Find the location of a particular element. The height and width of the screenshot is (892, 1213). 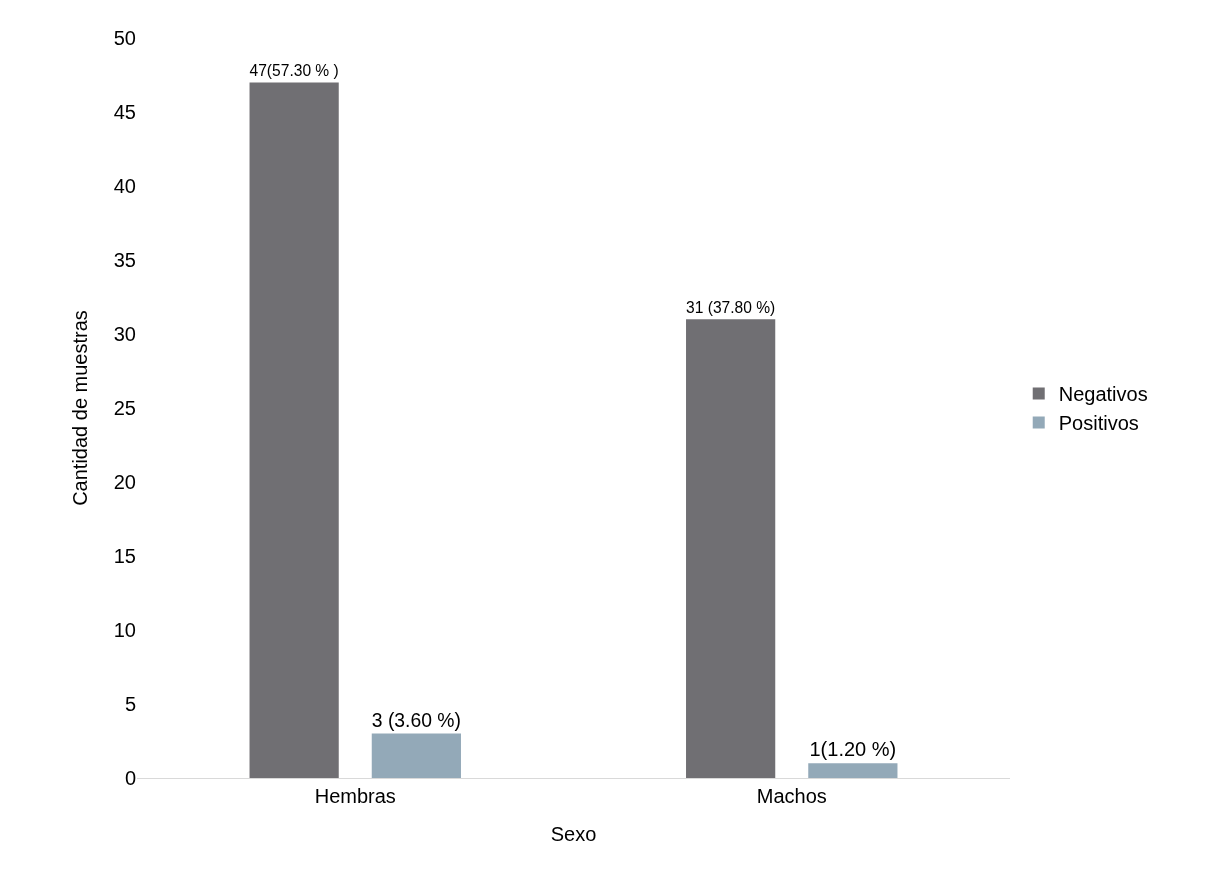

y-tick-label: 45 is located at coordinates (124, 112).